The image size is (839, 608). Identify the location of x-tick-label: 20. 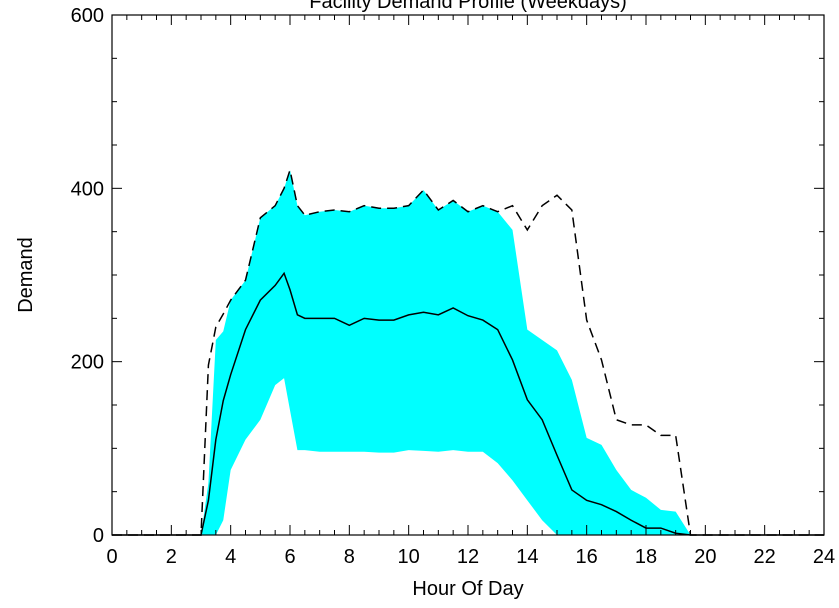
(705, 557).